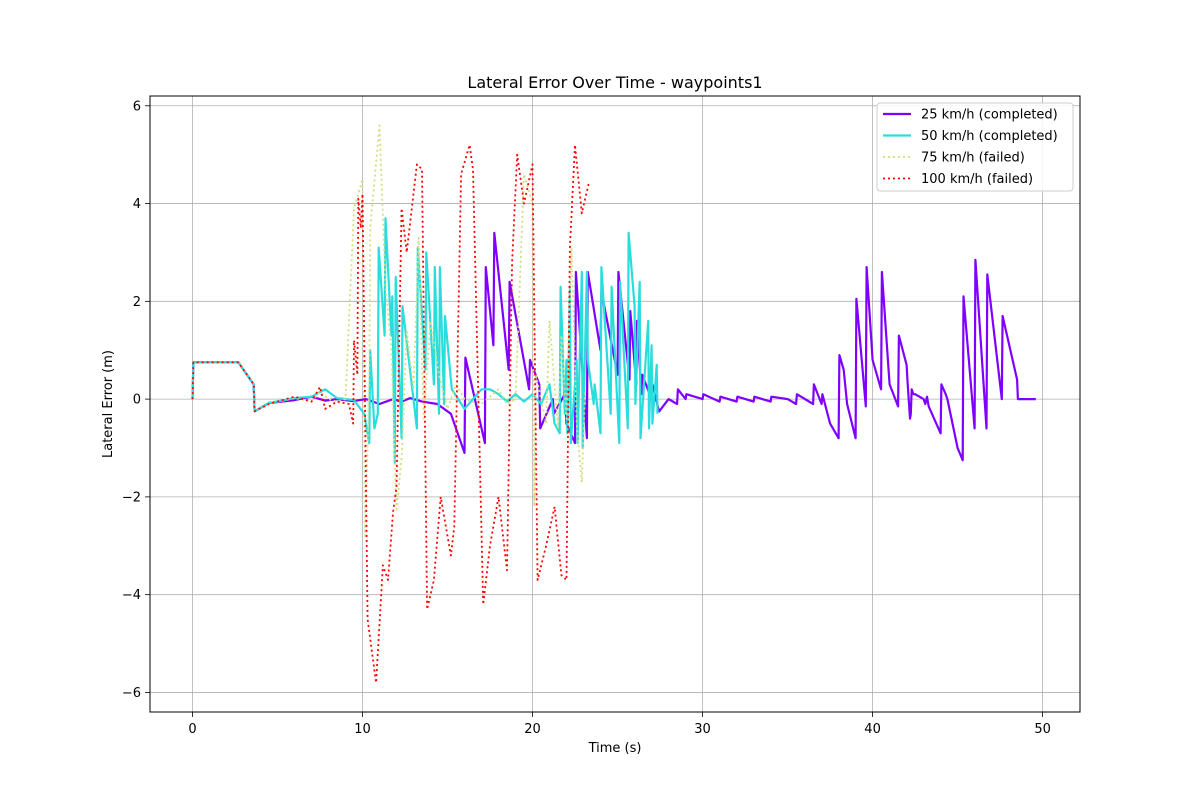  What do you see at coordinates (108, 404) in the screenshot?
I see `y-axis-label: Lateral Error (m)` at bounding box center [108, 404].